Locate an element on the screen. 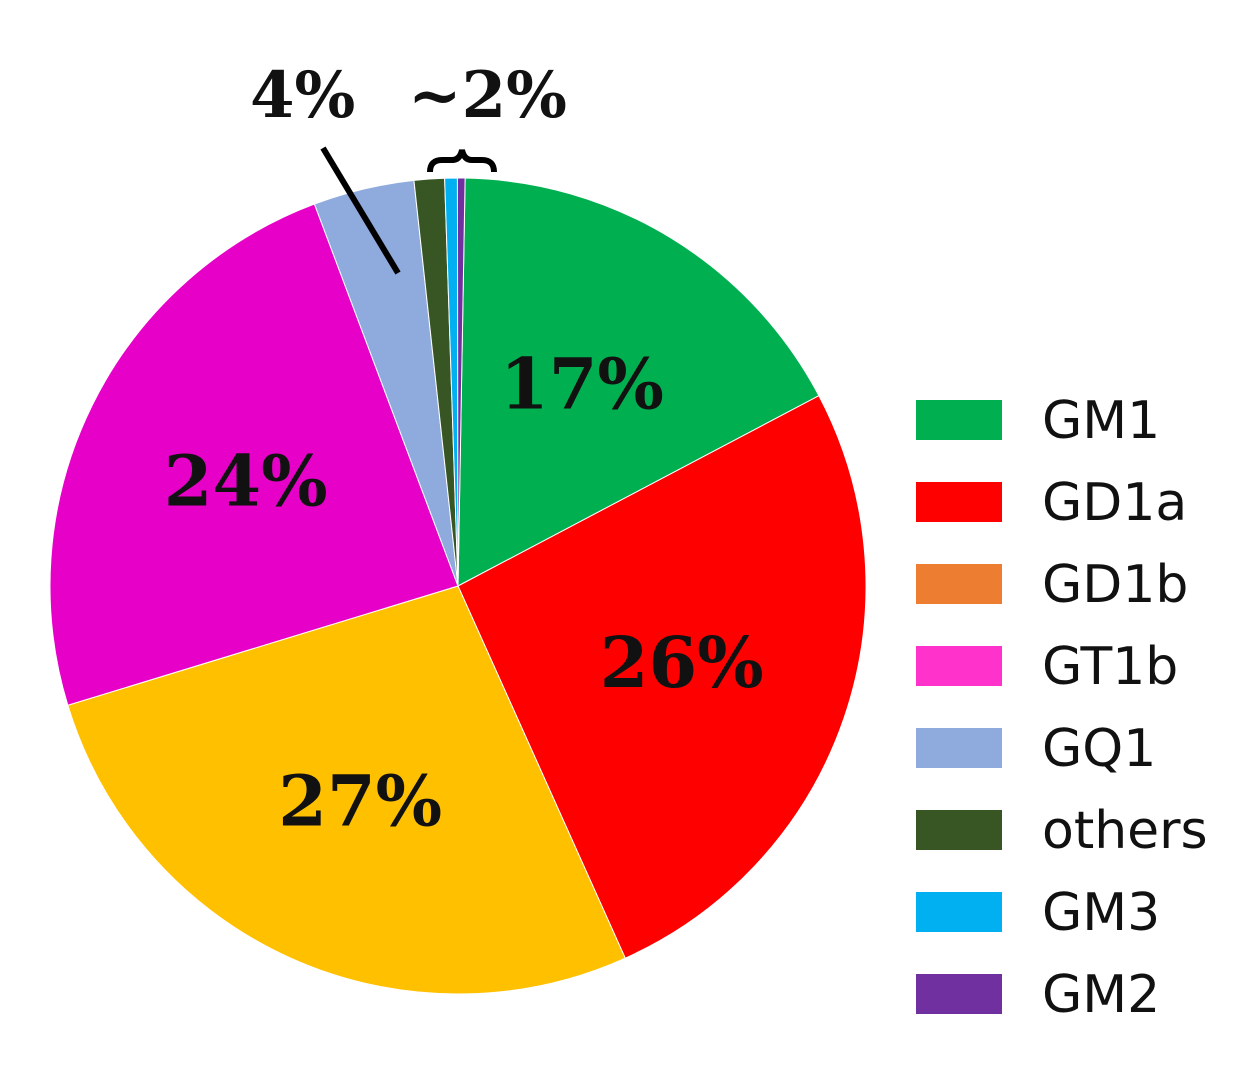 The image size is (1240, 1085). legend-item-gd1a: GD1a is located at coordinates (1051, 503).